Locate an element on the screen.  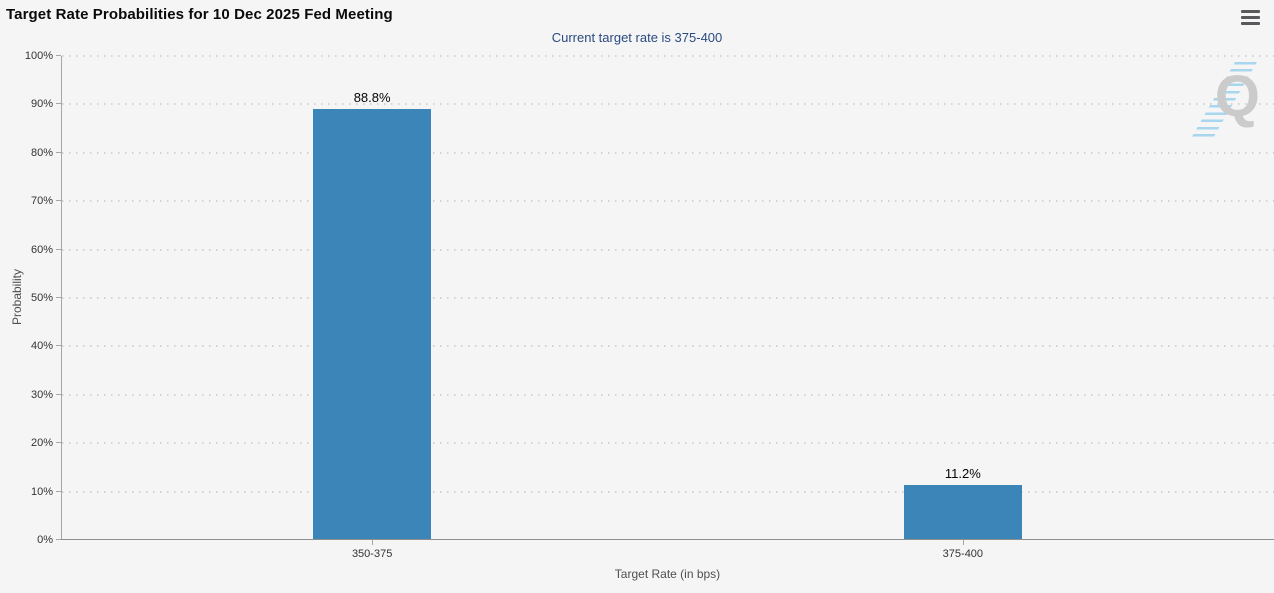
y-tick-label: 10% is located at coordinates (41, 491).